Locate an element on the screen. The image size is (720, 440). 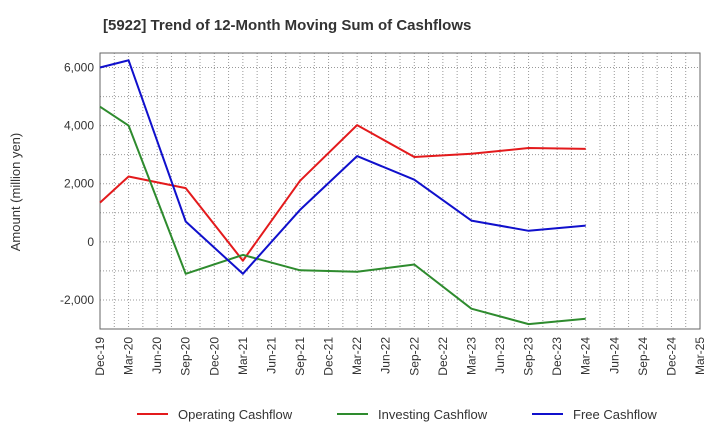
x-tick-label: Sep-20 is located at coordinates (186, 356).